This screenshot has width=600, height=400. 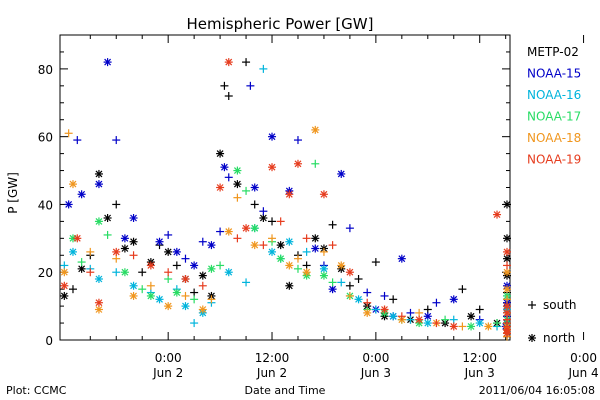 I want to click on legend-marker-label: south, so click(x=560, y=305).